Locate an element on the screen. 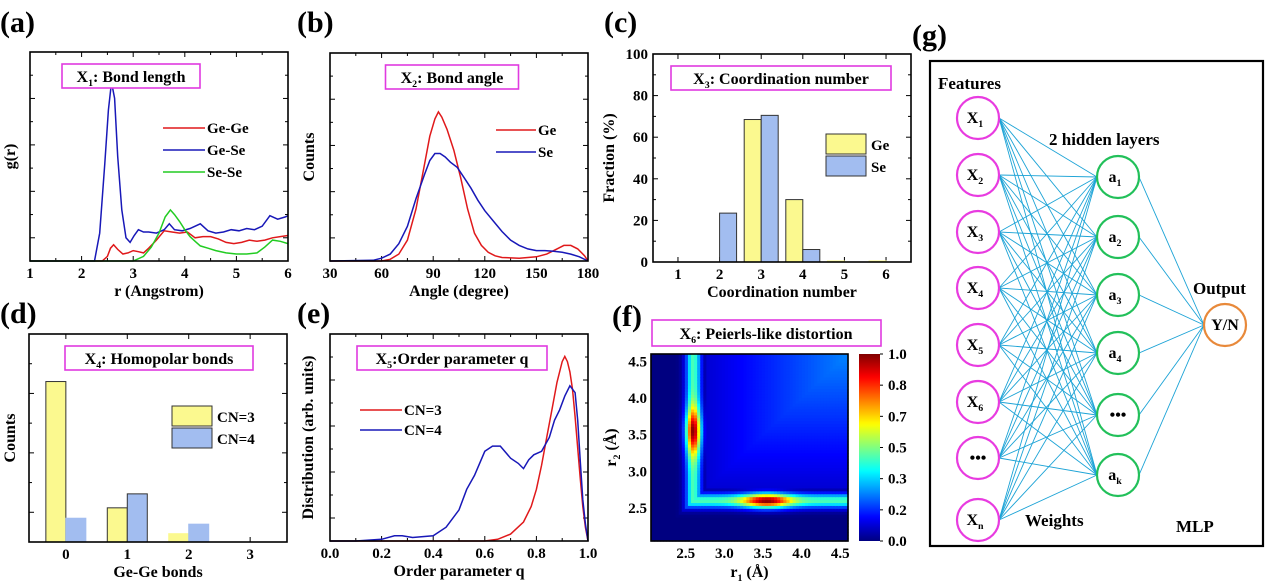 The image size is (1269, 583). bar-cn=4 is located at coordinates (76, 530).